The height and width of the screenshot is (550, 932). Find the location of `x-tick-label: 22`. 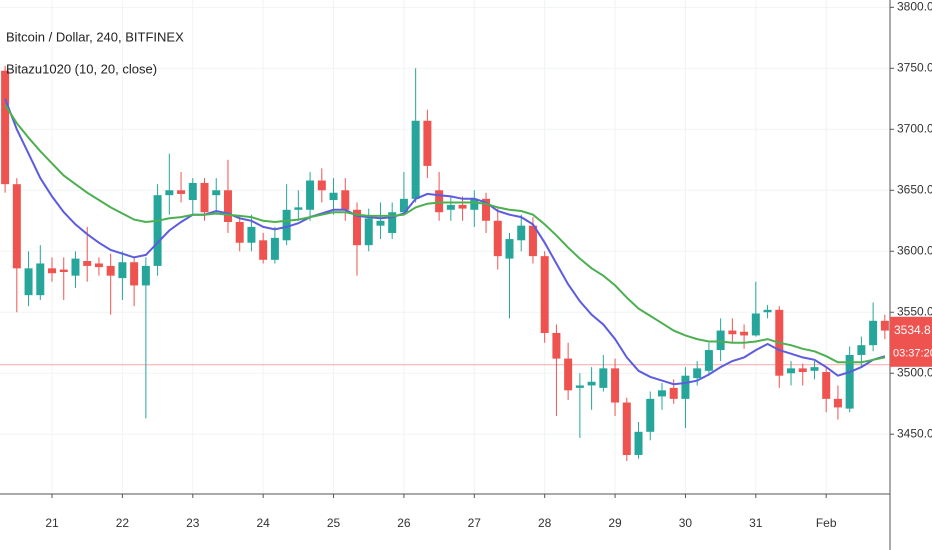

x-tick-label: 22 is located at coordinates (123, 523).